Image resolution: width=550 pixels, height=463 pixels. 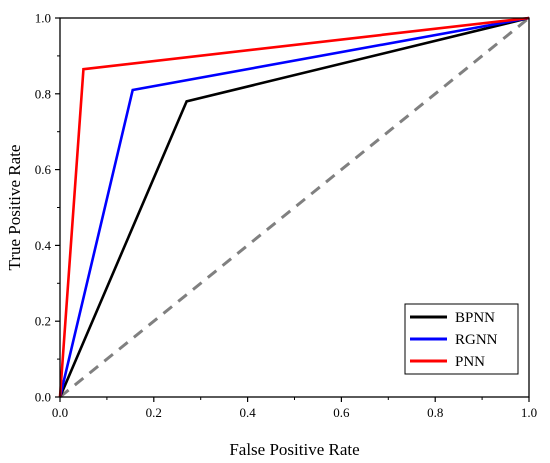 What do you see at coordinates (43, 169) in the screenshot?
I see `y-tick-label: 0.6` at bounding box center [43, 169].